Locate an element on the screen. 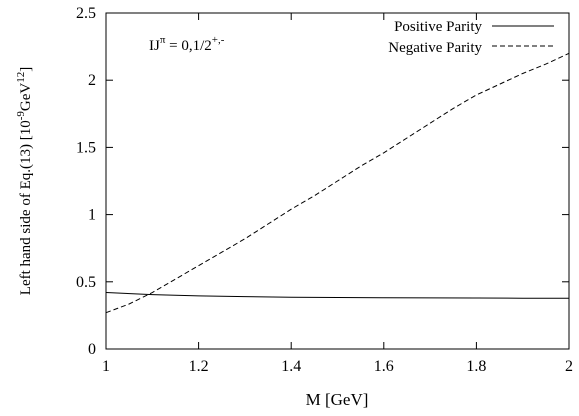 The width and height of the screenshot is (579, 416). x-tick-label: 1.4 is located at coordinates (291, 366).